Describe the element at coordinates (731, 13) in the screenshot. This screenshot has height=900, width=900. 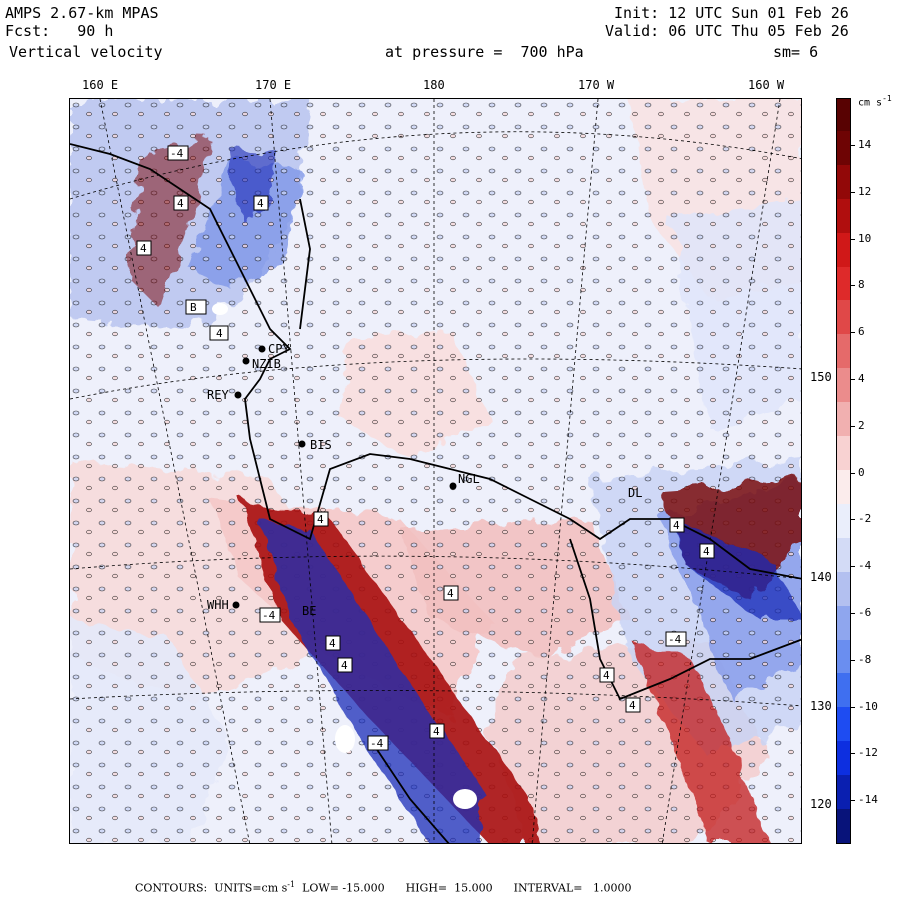
I see `init-time: Init: 12 UTC Sun 01 Feb 26` at that location.